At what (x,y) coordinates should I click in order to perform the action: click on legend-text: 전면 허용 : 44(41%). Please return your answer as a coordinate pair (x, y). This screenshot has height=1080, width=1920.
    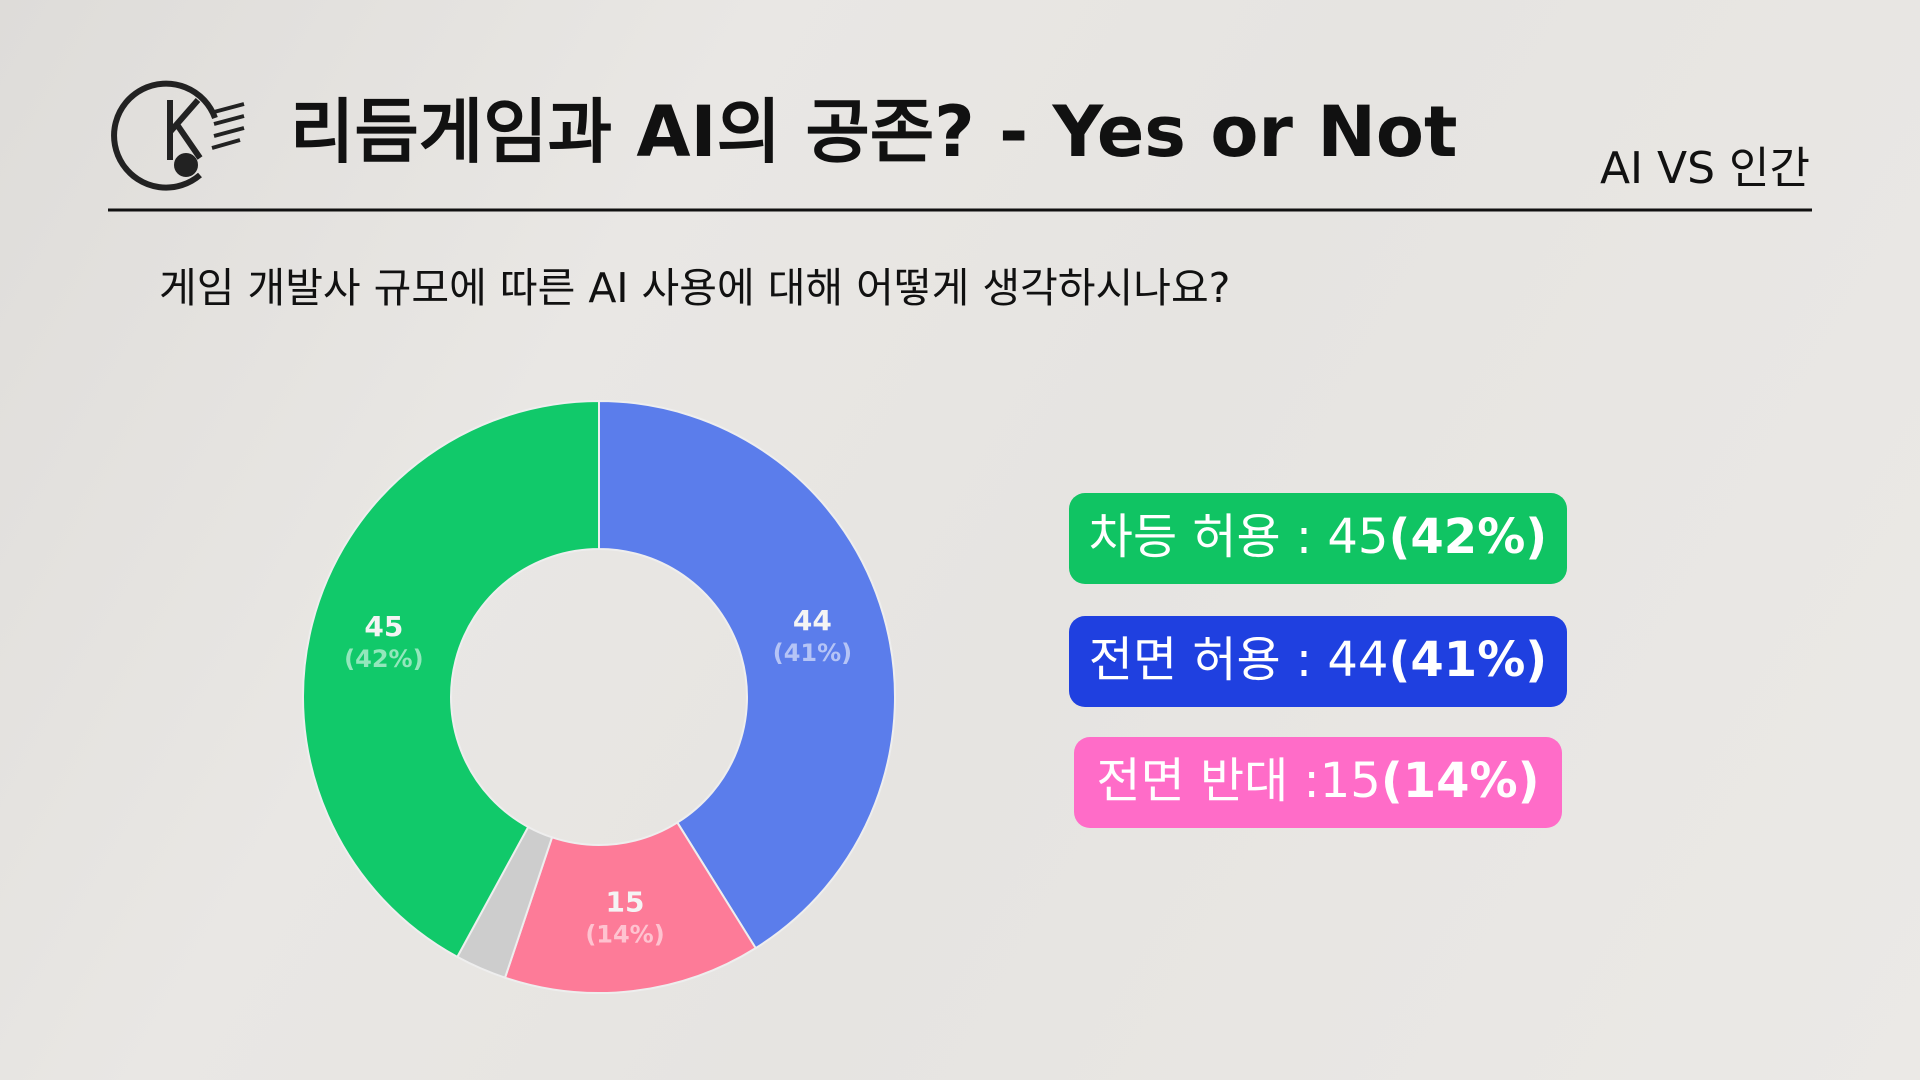
    Looking at the image, I should click on (1318, 660).